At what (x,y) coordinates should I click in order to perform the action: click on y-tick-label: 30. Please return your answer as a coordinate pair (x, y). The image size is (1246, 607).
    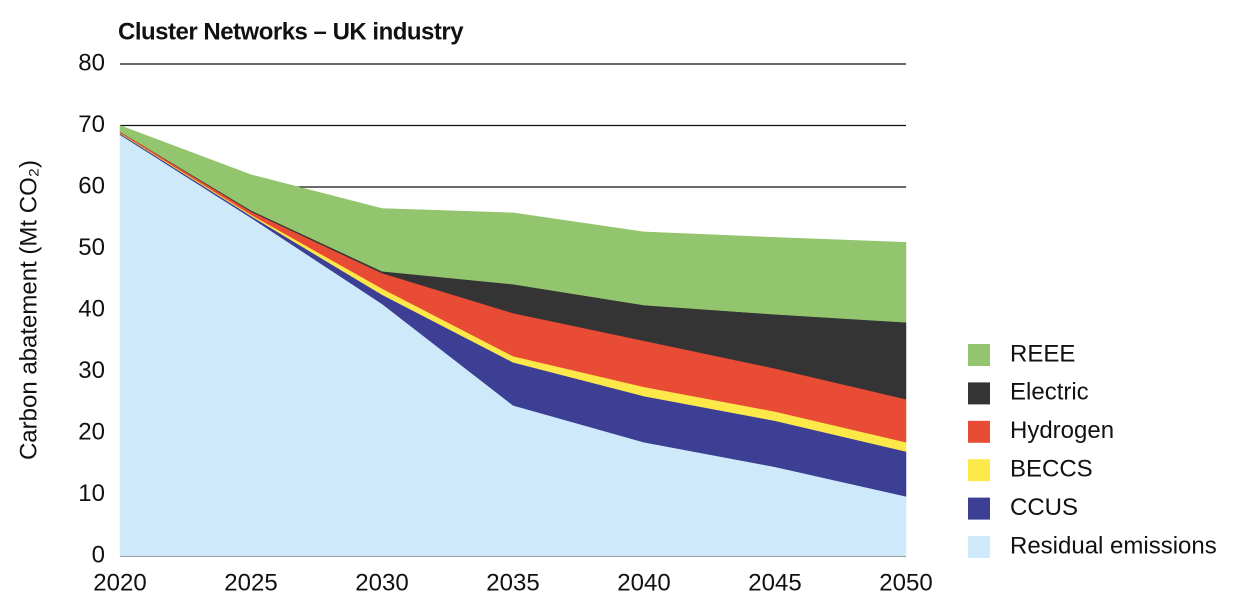
    Looking at the image, I should click on (91, 370).